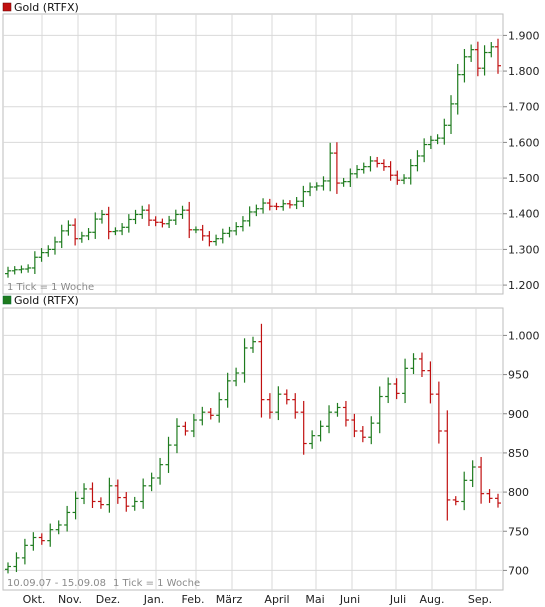  What do you see at coordinates (518, 492) in the screenshot?
I see `y-tick-label: 800` at bounding box center [518, 492].